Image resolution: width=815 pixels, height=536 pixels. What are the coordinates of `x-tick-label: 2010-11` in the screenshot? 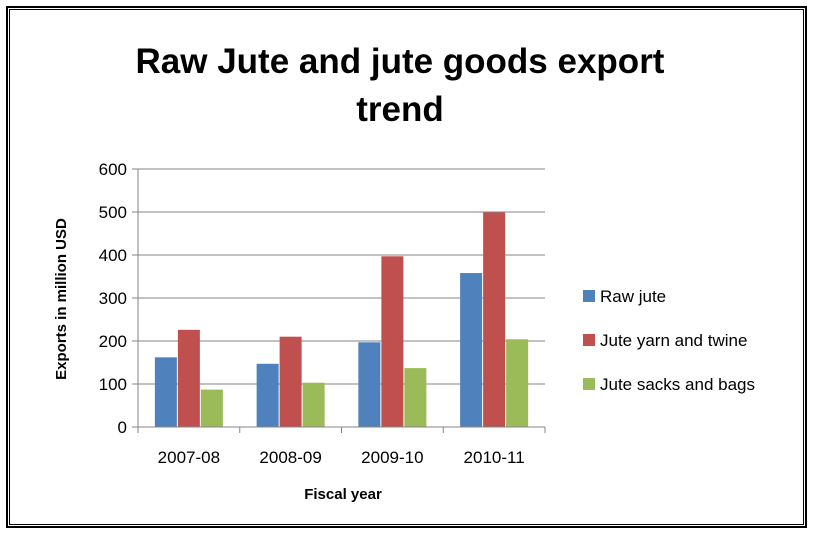 It's located at (494, 457).